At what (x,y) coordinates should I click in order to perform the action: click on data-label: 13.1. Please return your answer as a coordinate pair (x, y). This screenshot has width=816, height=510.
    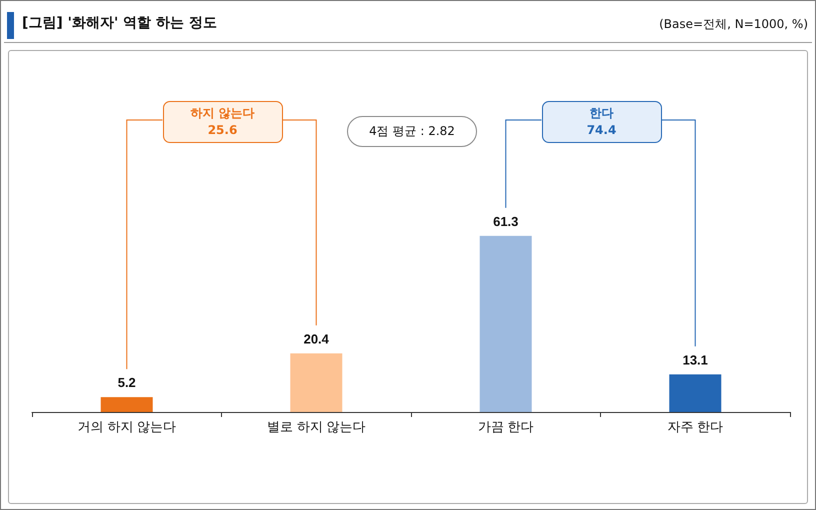
    Looking at the image, I should click on (695, 360).